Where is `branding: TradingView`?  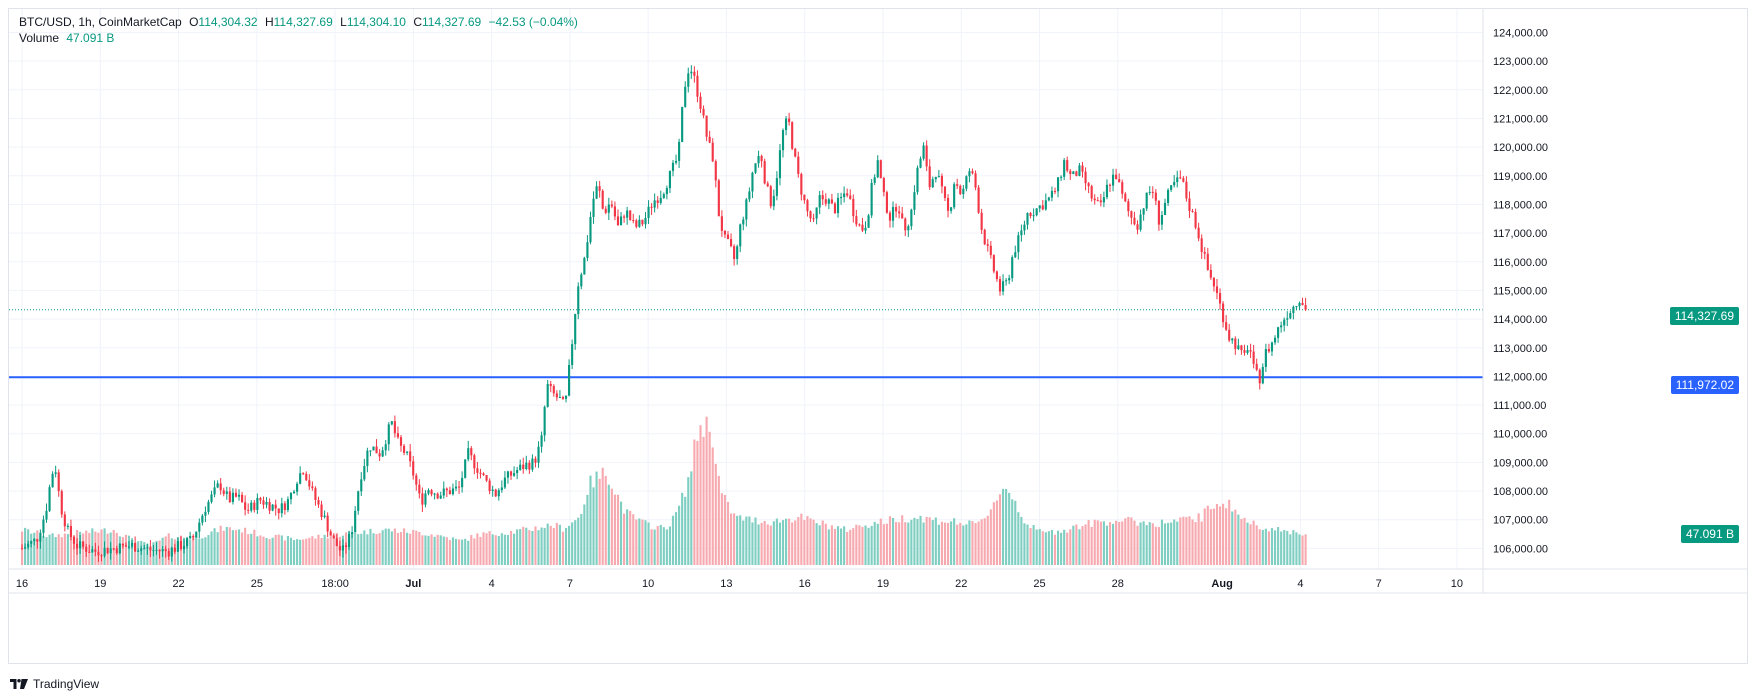
branding: TradingView is located at coordinates (54, 684).